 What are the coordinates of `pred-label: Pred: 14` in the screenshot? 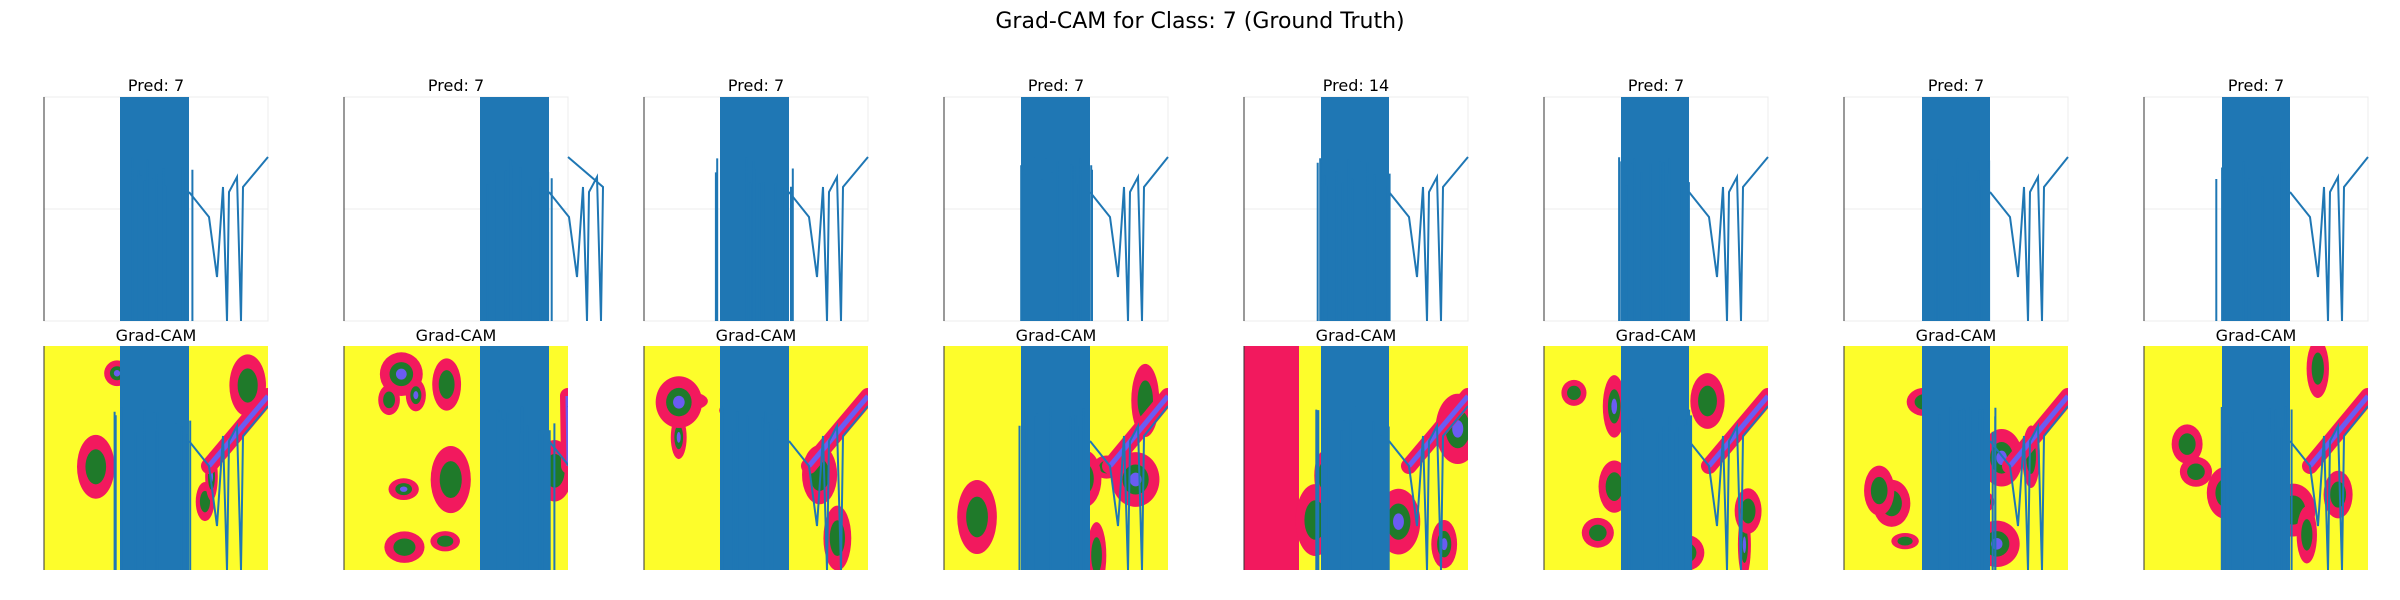 It's located at (1356, 85).